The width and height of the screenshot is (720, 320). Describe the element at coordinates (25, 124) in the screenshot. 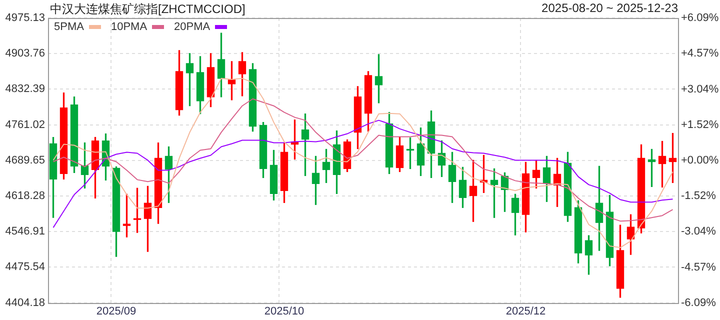

I see `y-tick-label: 4761.02` at that location.